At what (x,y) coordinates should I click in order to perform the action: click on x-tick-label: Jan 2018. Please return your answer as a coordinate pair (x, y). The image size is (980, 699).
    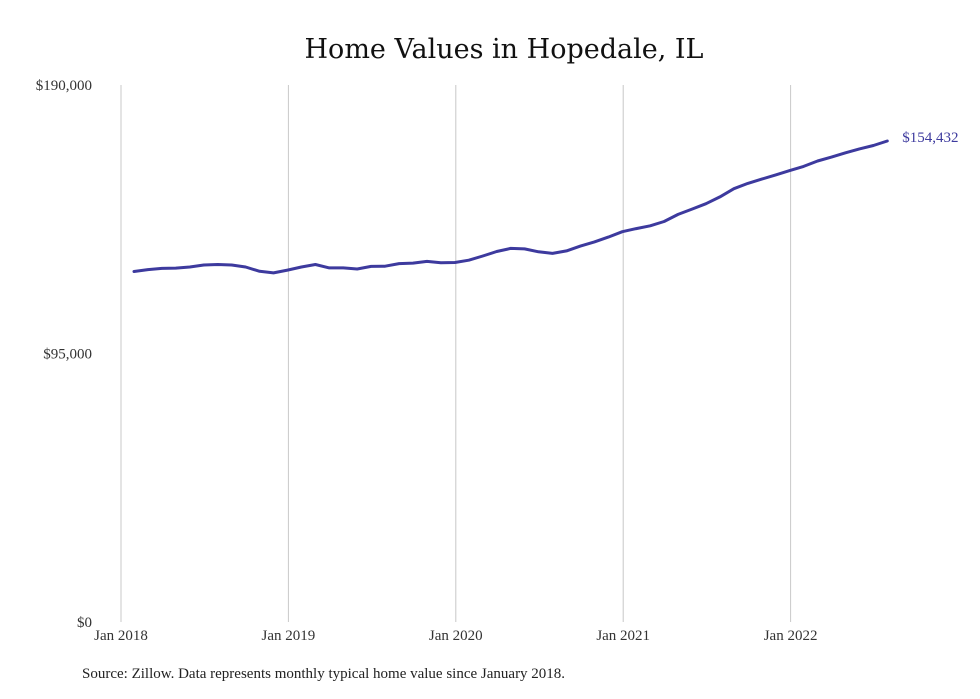
    Looking at the image, I should click on (121, 636).